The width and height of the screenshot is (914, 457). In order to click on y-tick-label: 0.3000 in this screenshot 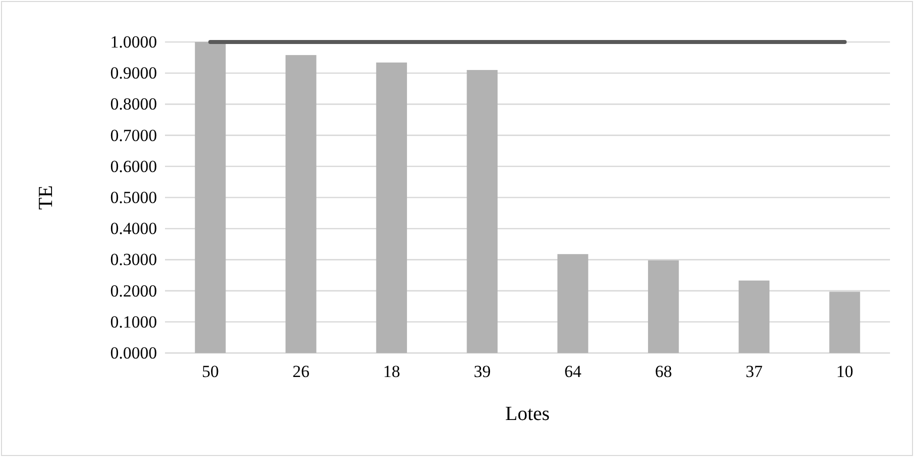, I will do `click(133, 260)`.